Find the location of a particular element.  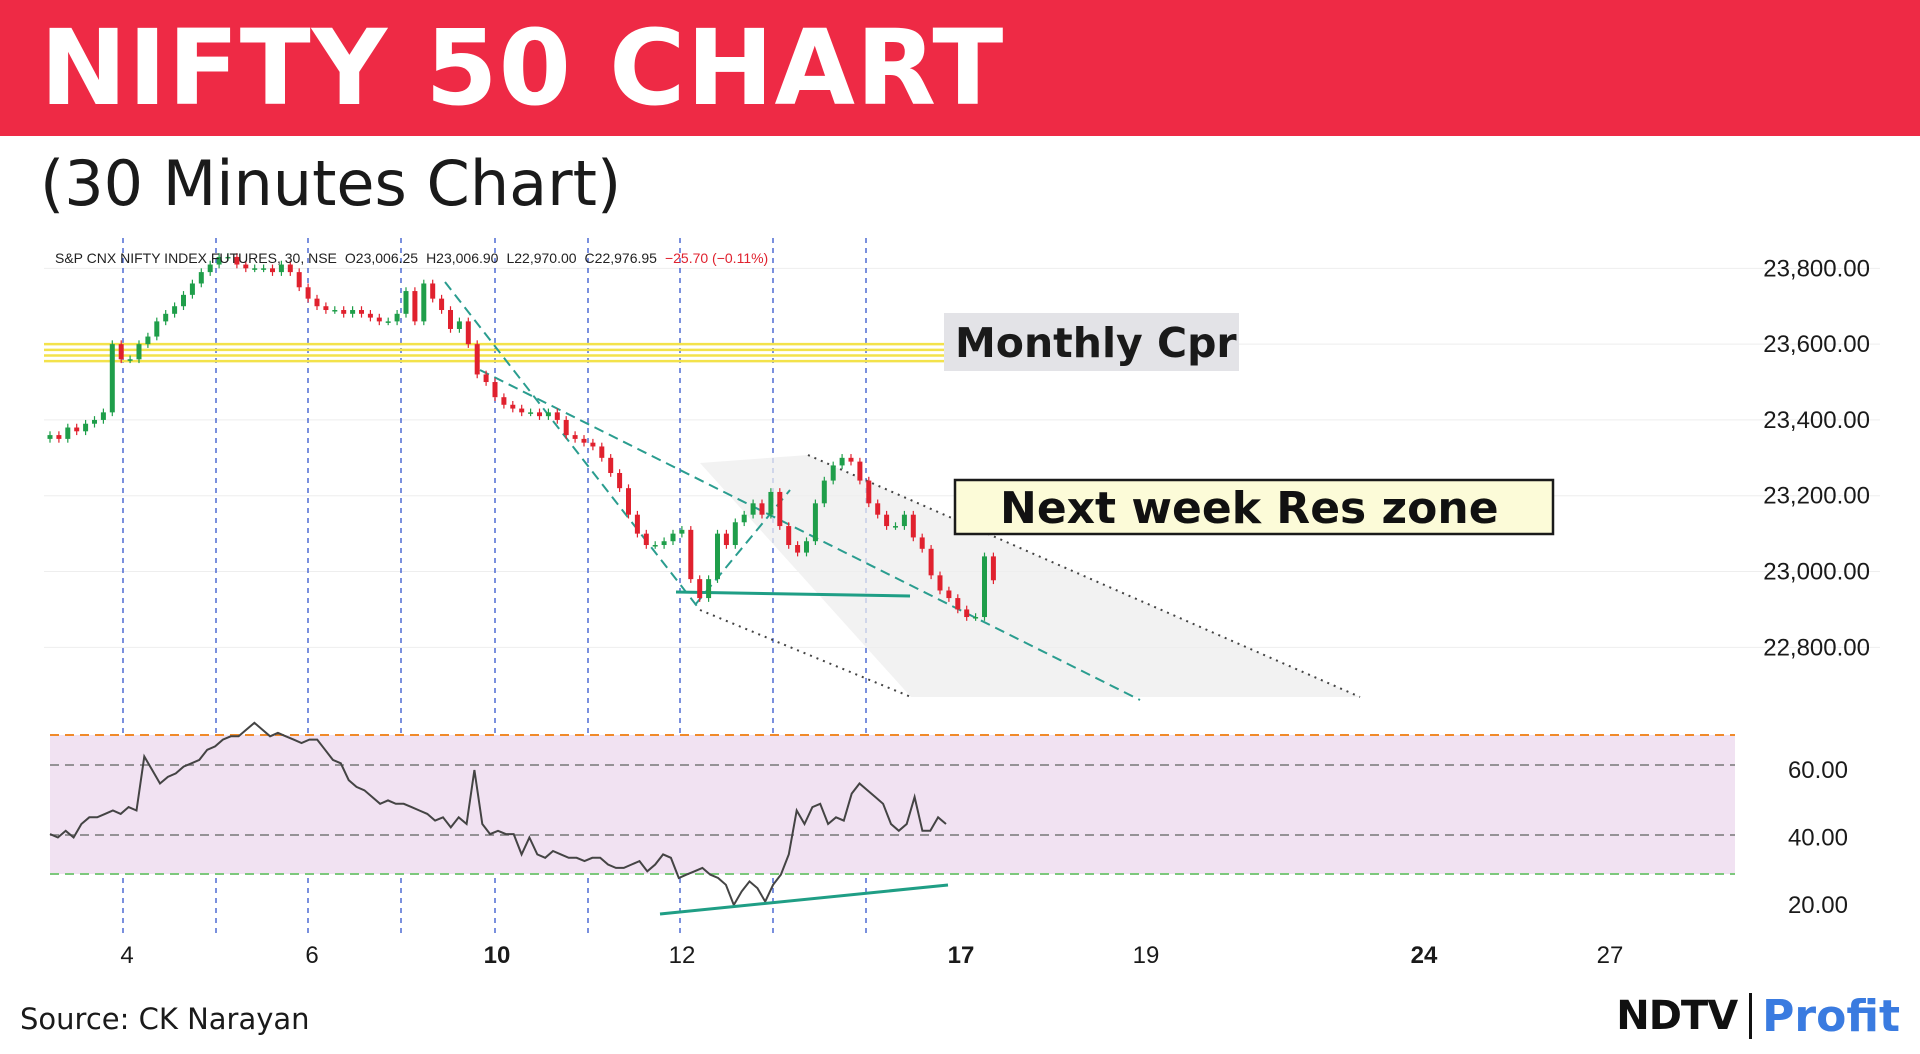

price-tick-4: 23,000.00 is located at coordinates (1816, 572).